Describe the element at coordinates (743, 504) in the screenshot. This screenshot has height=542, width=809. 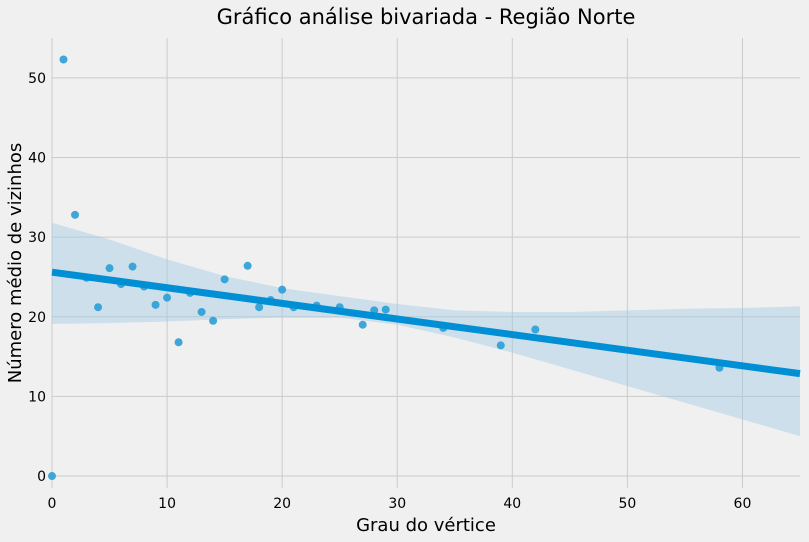
I see `x-tick-label: 60` at that location.